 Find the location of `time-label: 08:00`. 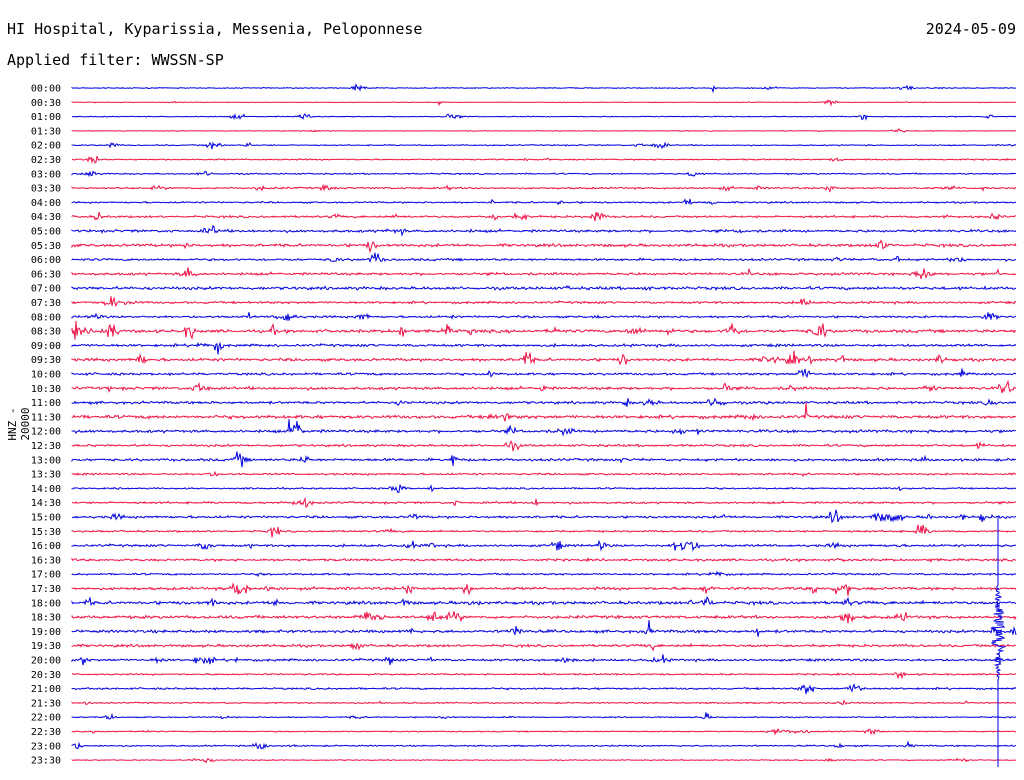

time-label: 08:00 is located at coordinates (46, 317).